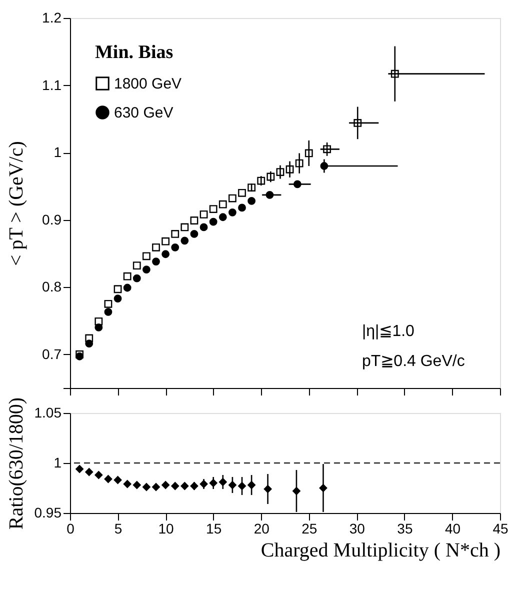  Describe the element at coordinates (262, 528) in the screenshot. I see `x-tick-label: 20` at that location.